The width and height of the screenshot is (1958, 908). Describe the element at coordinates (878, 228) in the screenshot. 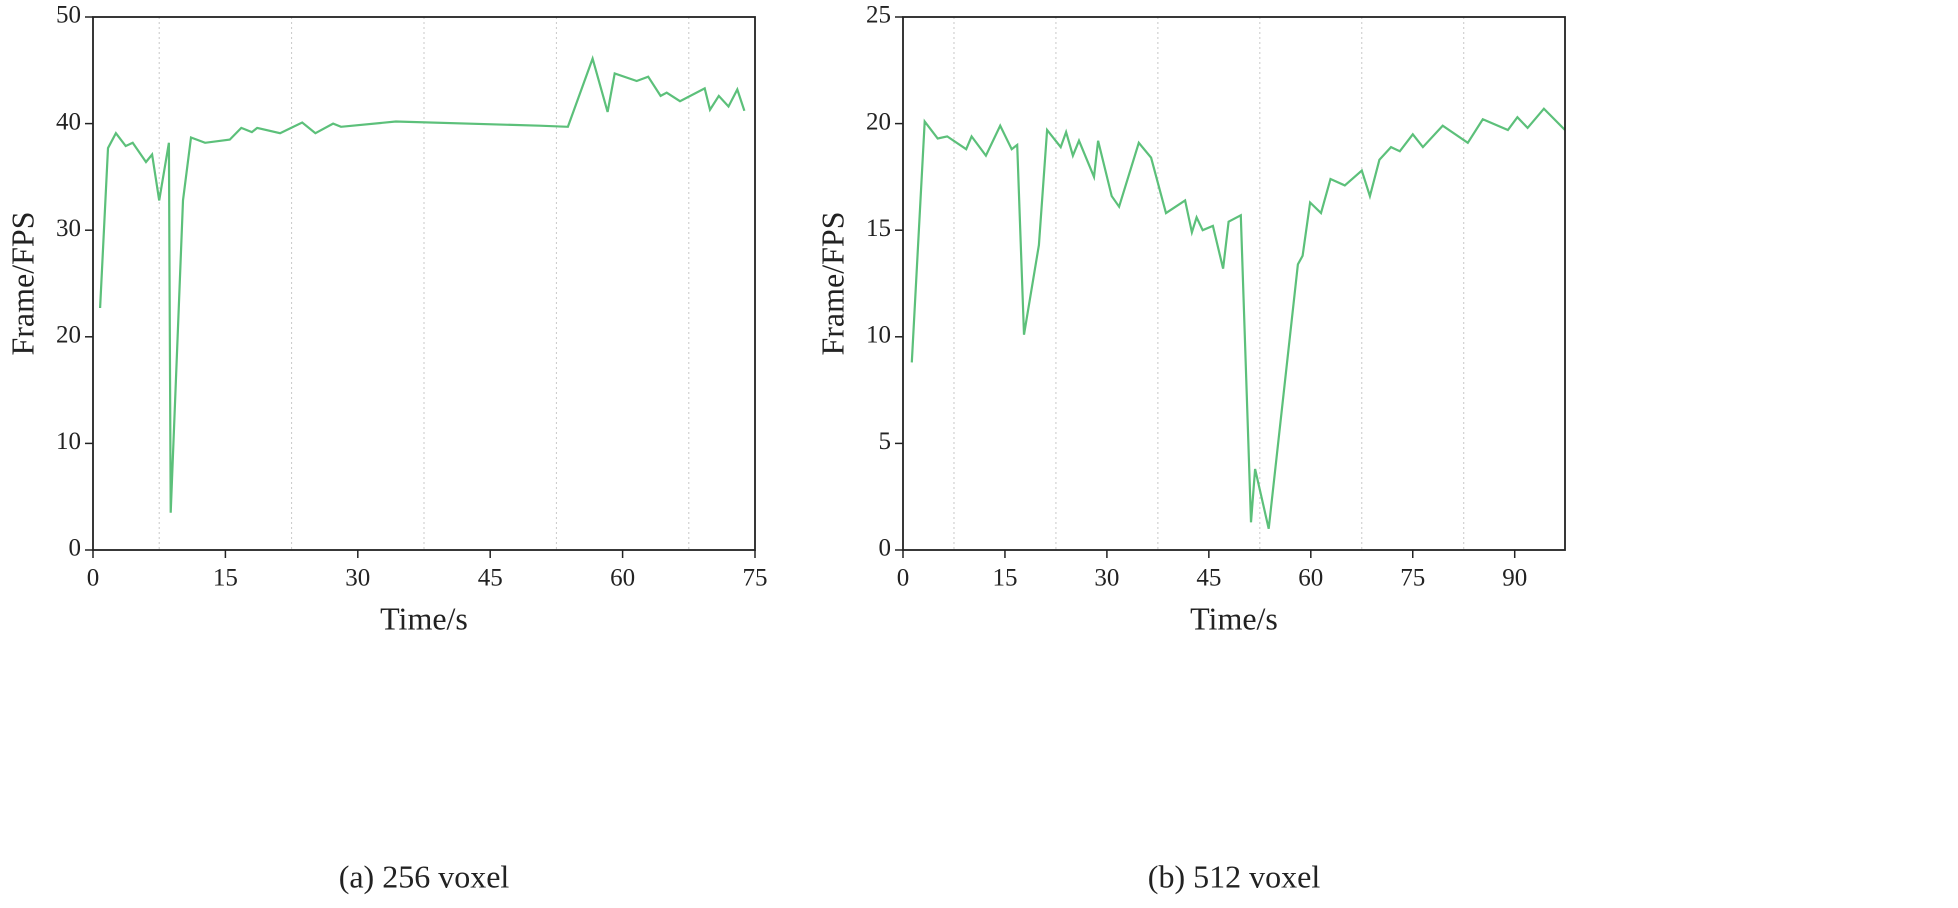

I see `y-tick-label: 15` at that location.